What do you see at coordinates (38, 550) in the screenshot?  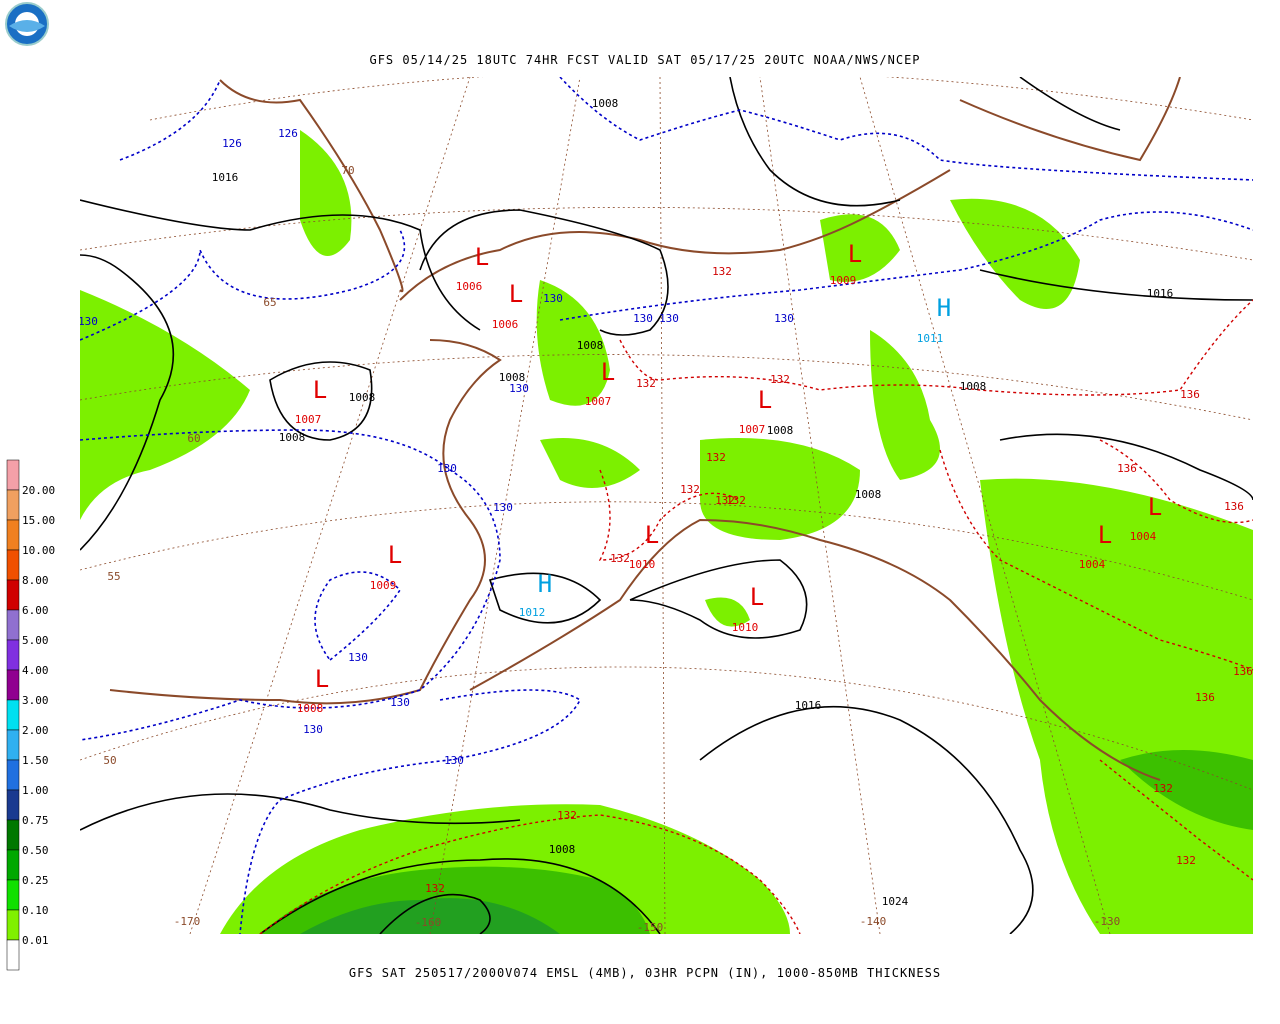 I see `legend-label: 10.00` at bounding box center [38, 550].